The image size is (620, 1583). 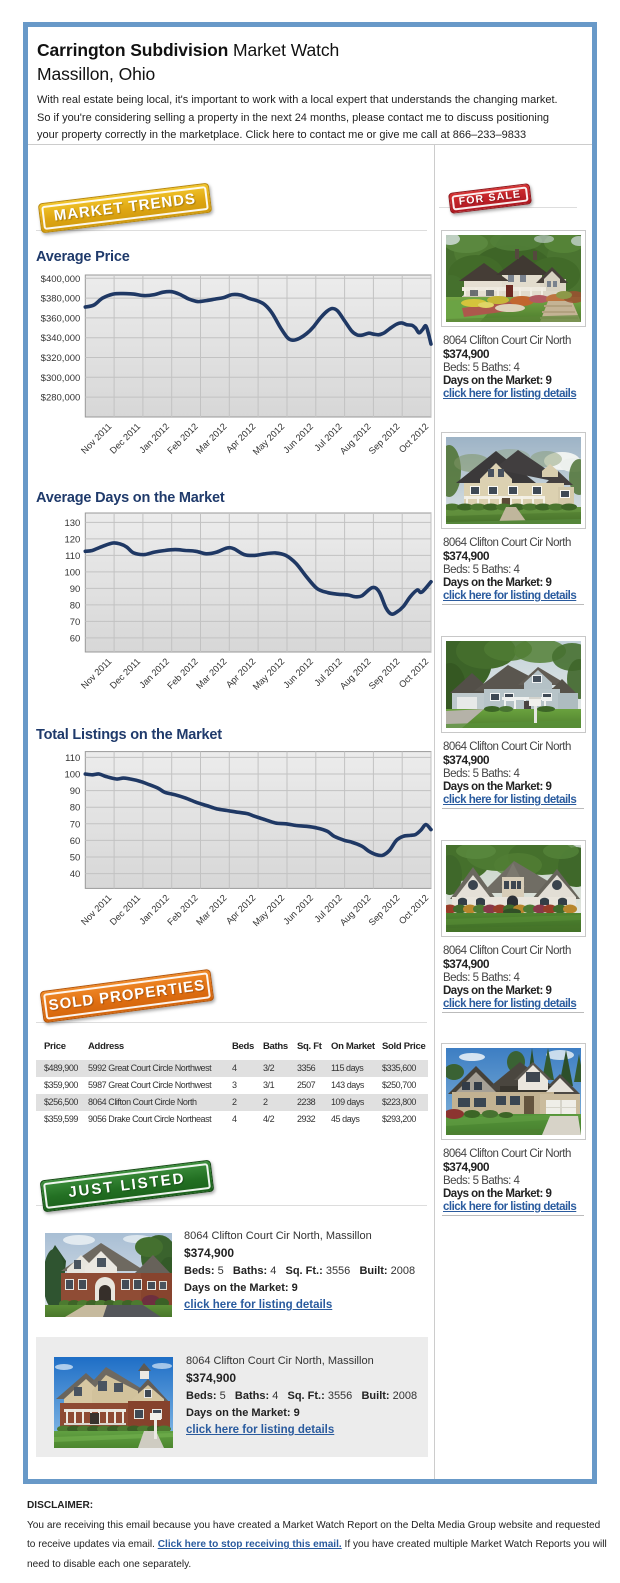 I want to click on svg-text: $400,000, so click(x=61, y=279).